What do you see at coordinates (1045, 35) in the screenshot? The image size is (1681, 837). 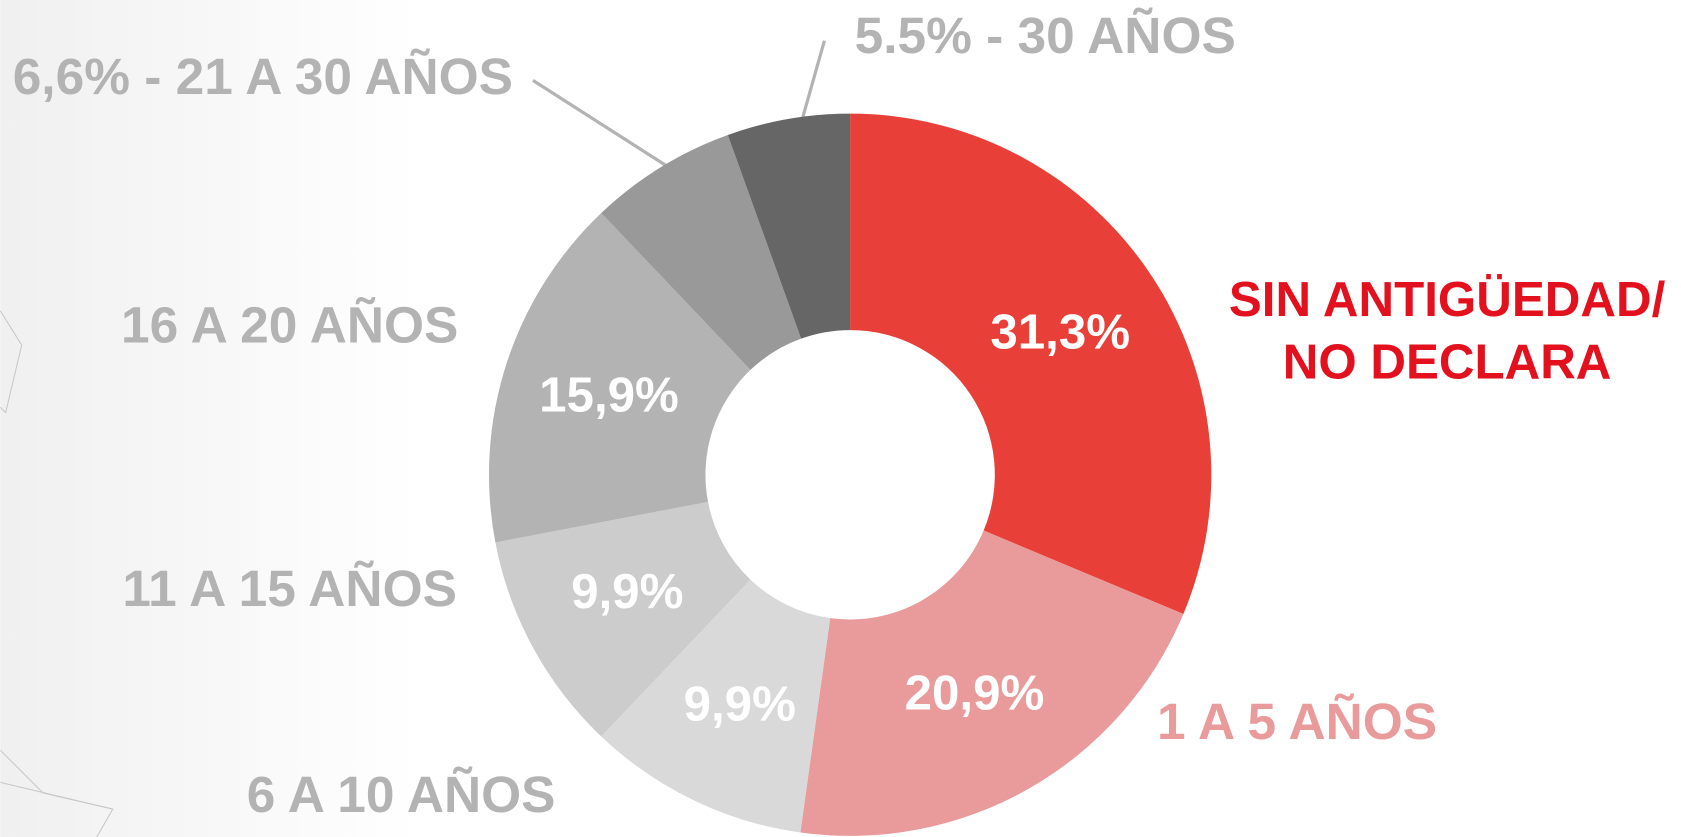 I see `category-label: 5.5% - 30 AÑOS` at bounding box center [1045, 35].